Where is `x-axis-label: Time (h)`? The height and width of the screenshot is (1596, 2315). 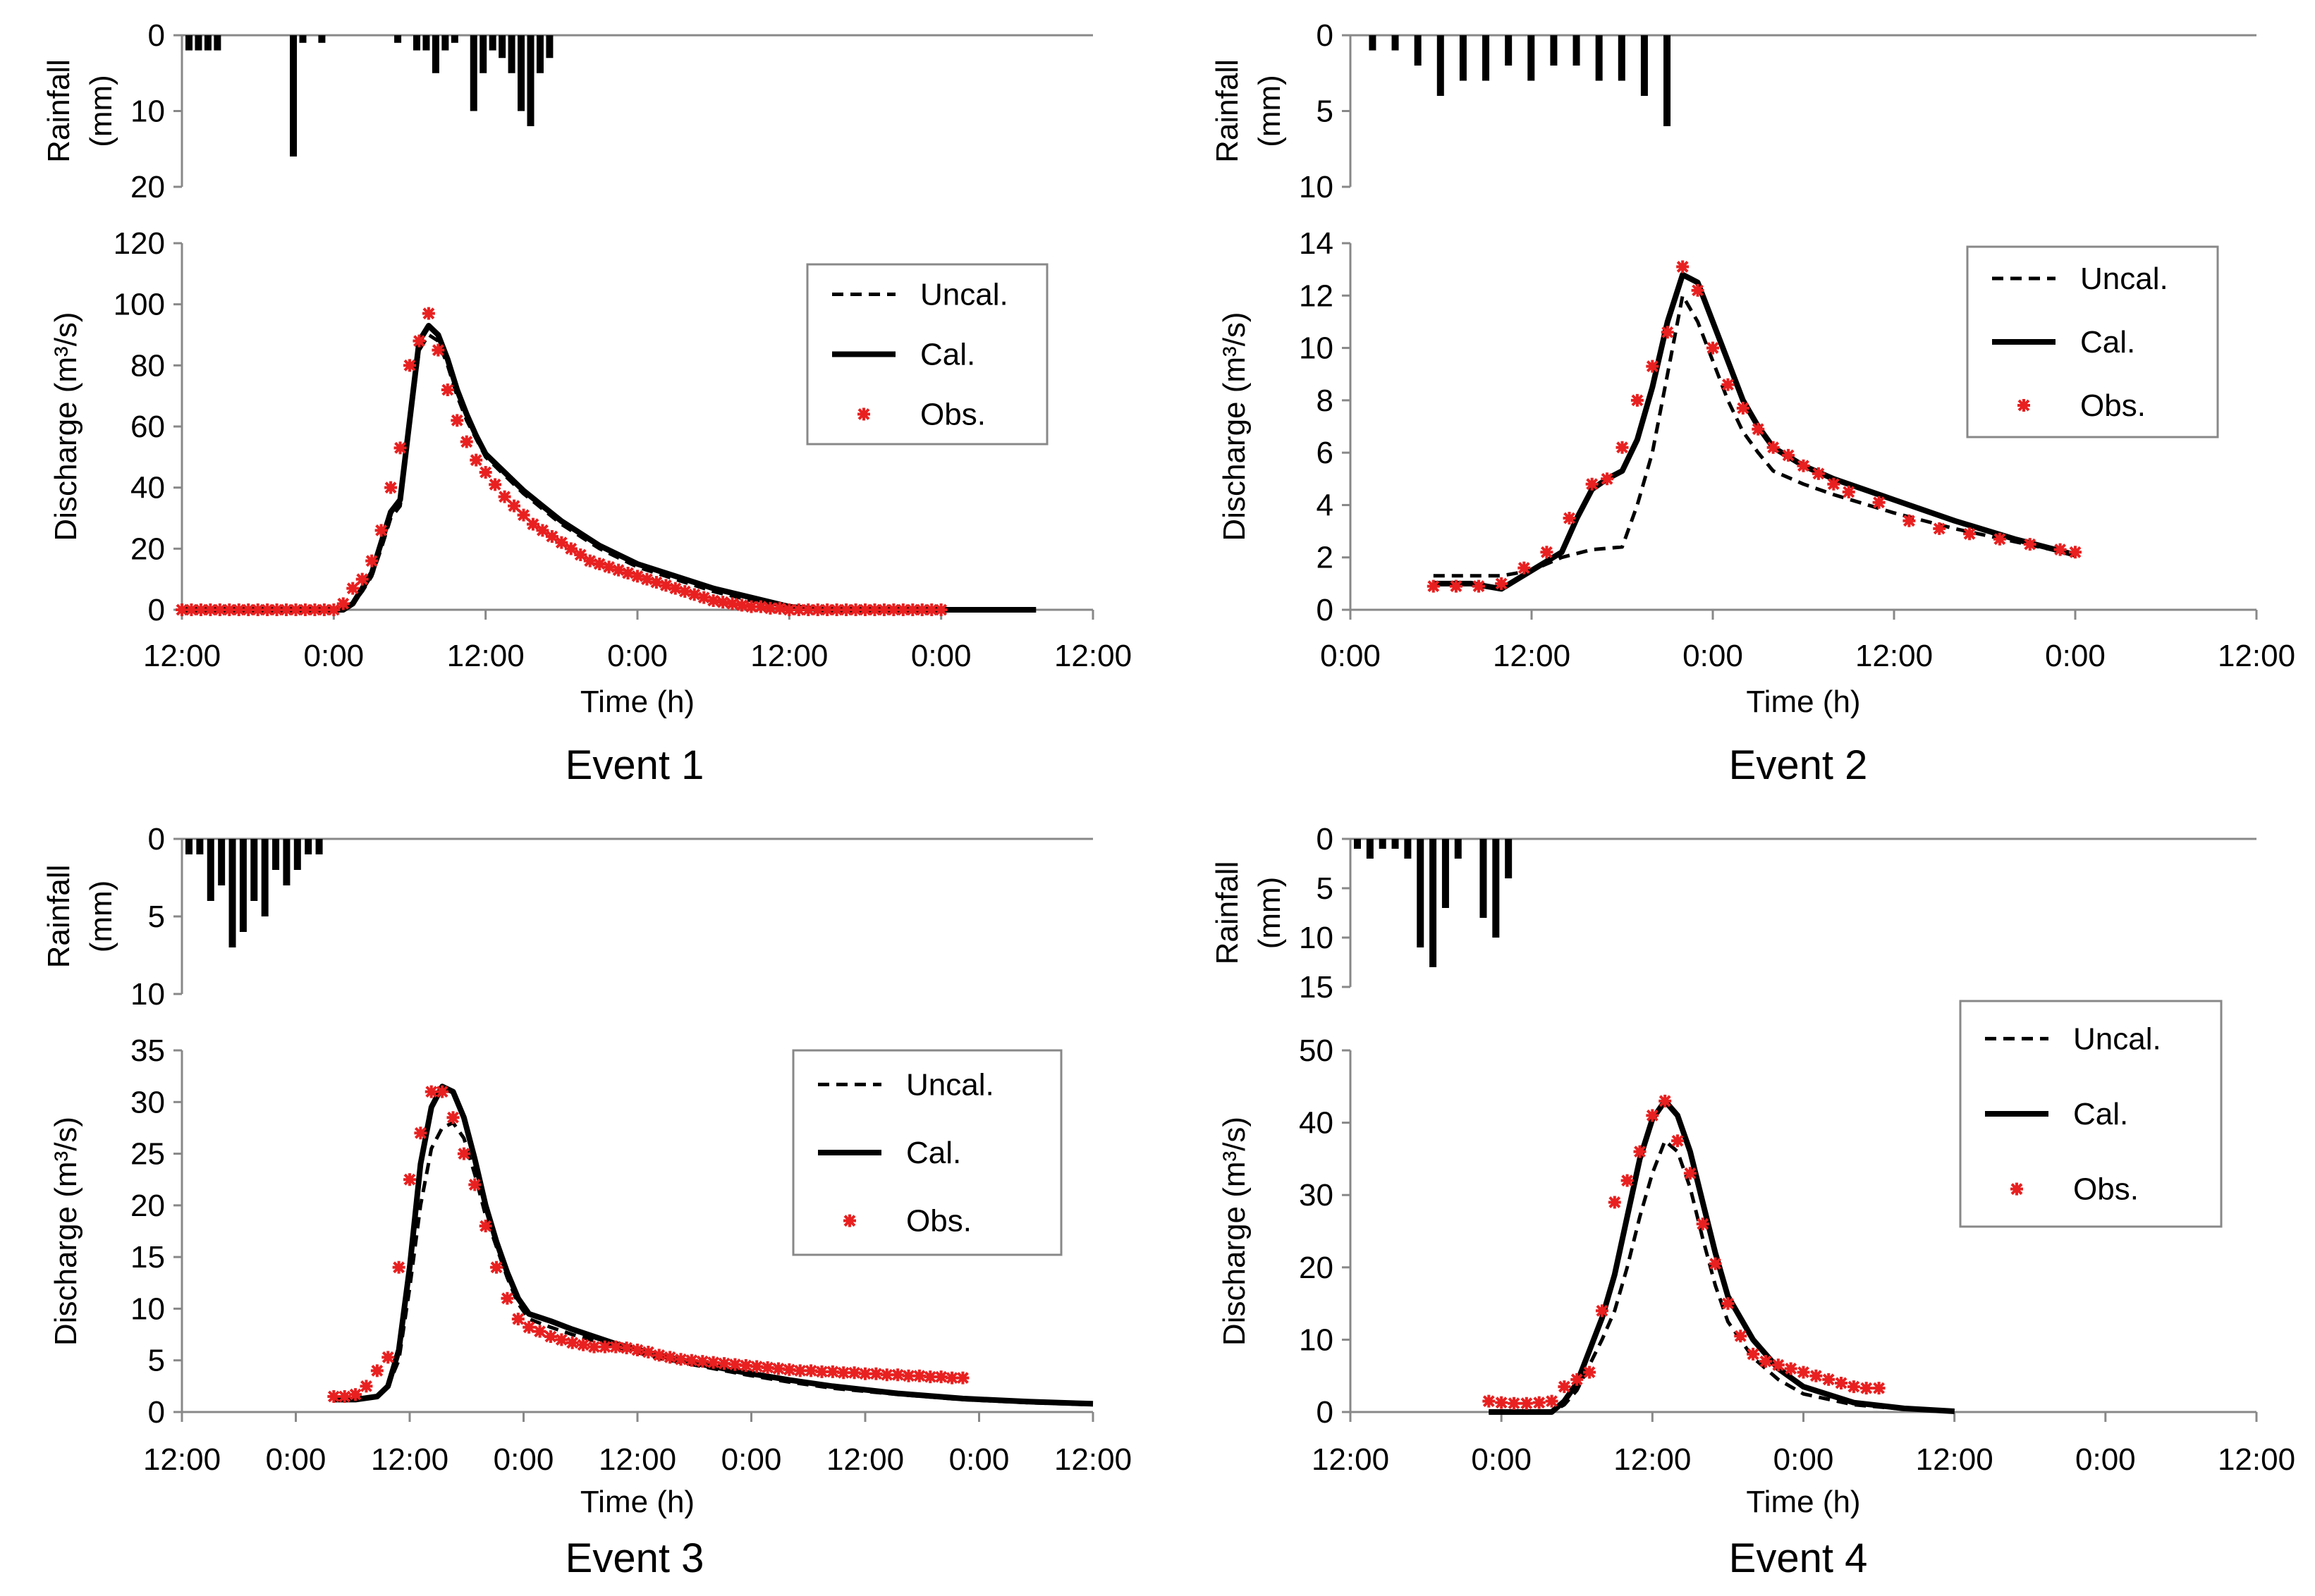
x-axis-label: Time (h) is located at coordinates (1803, 1502).